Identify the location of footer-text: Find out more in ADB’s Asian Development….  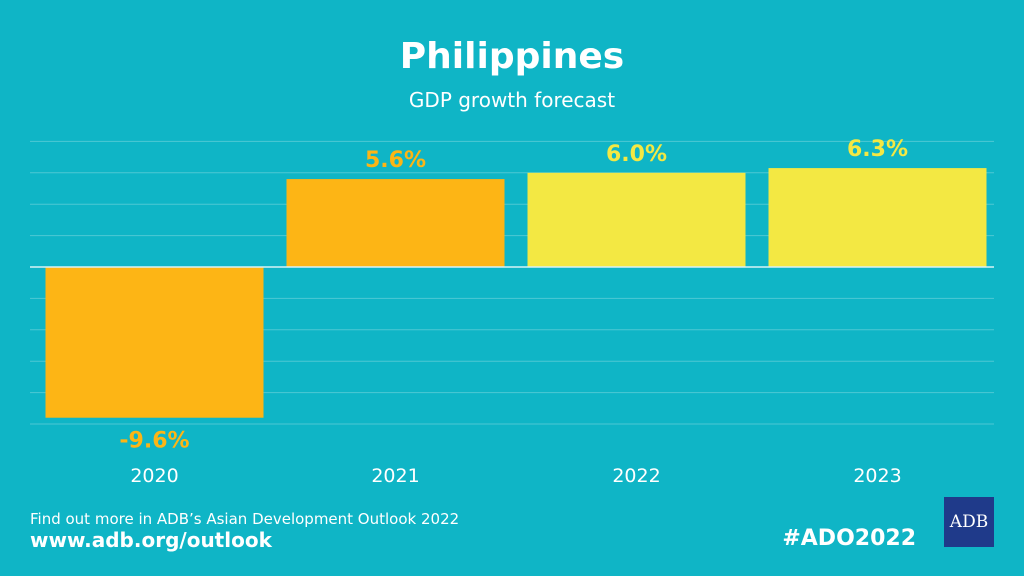
(245, 519).